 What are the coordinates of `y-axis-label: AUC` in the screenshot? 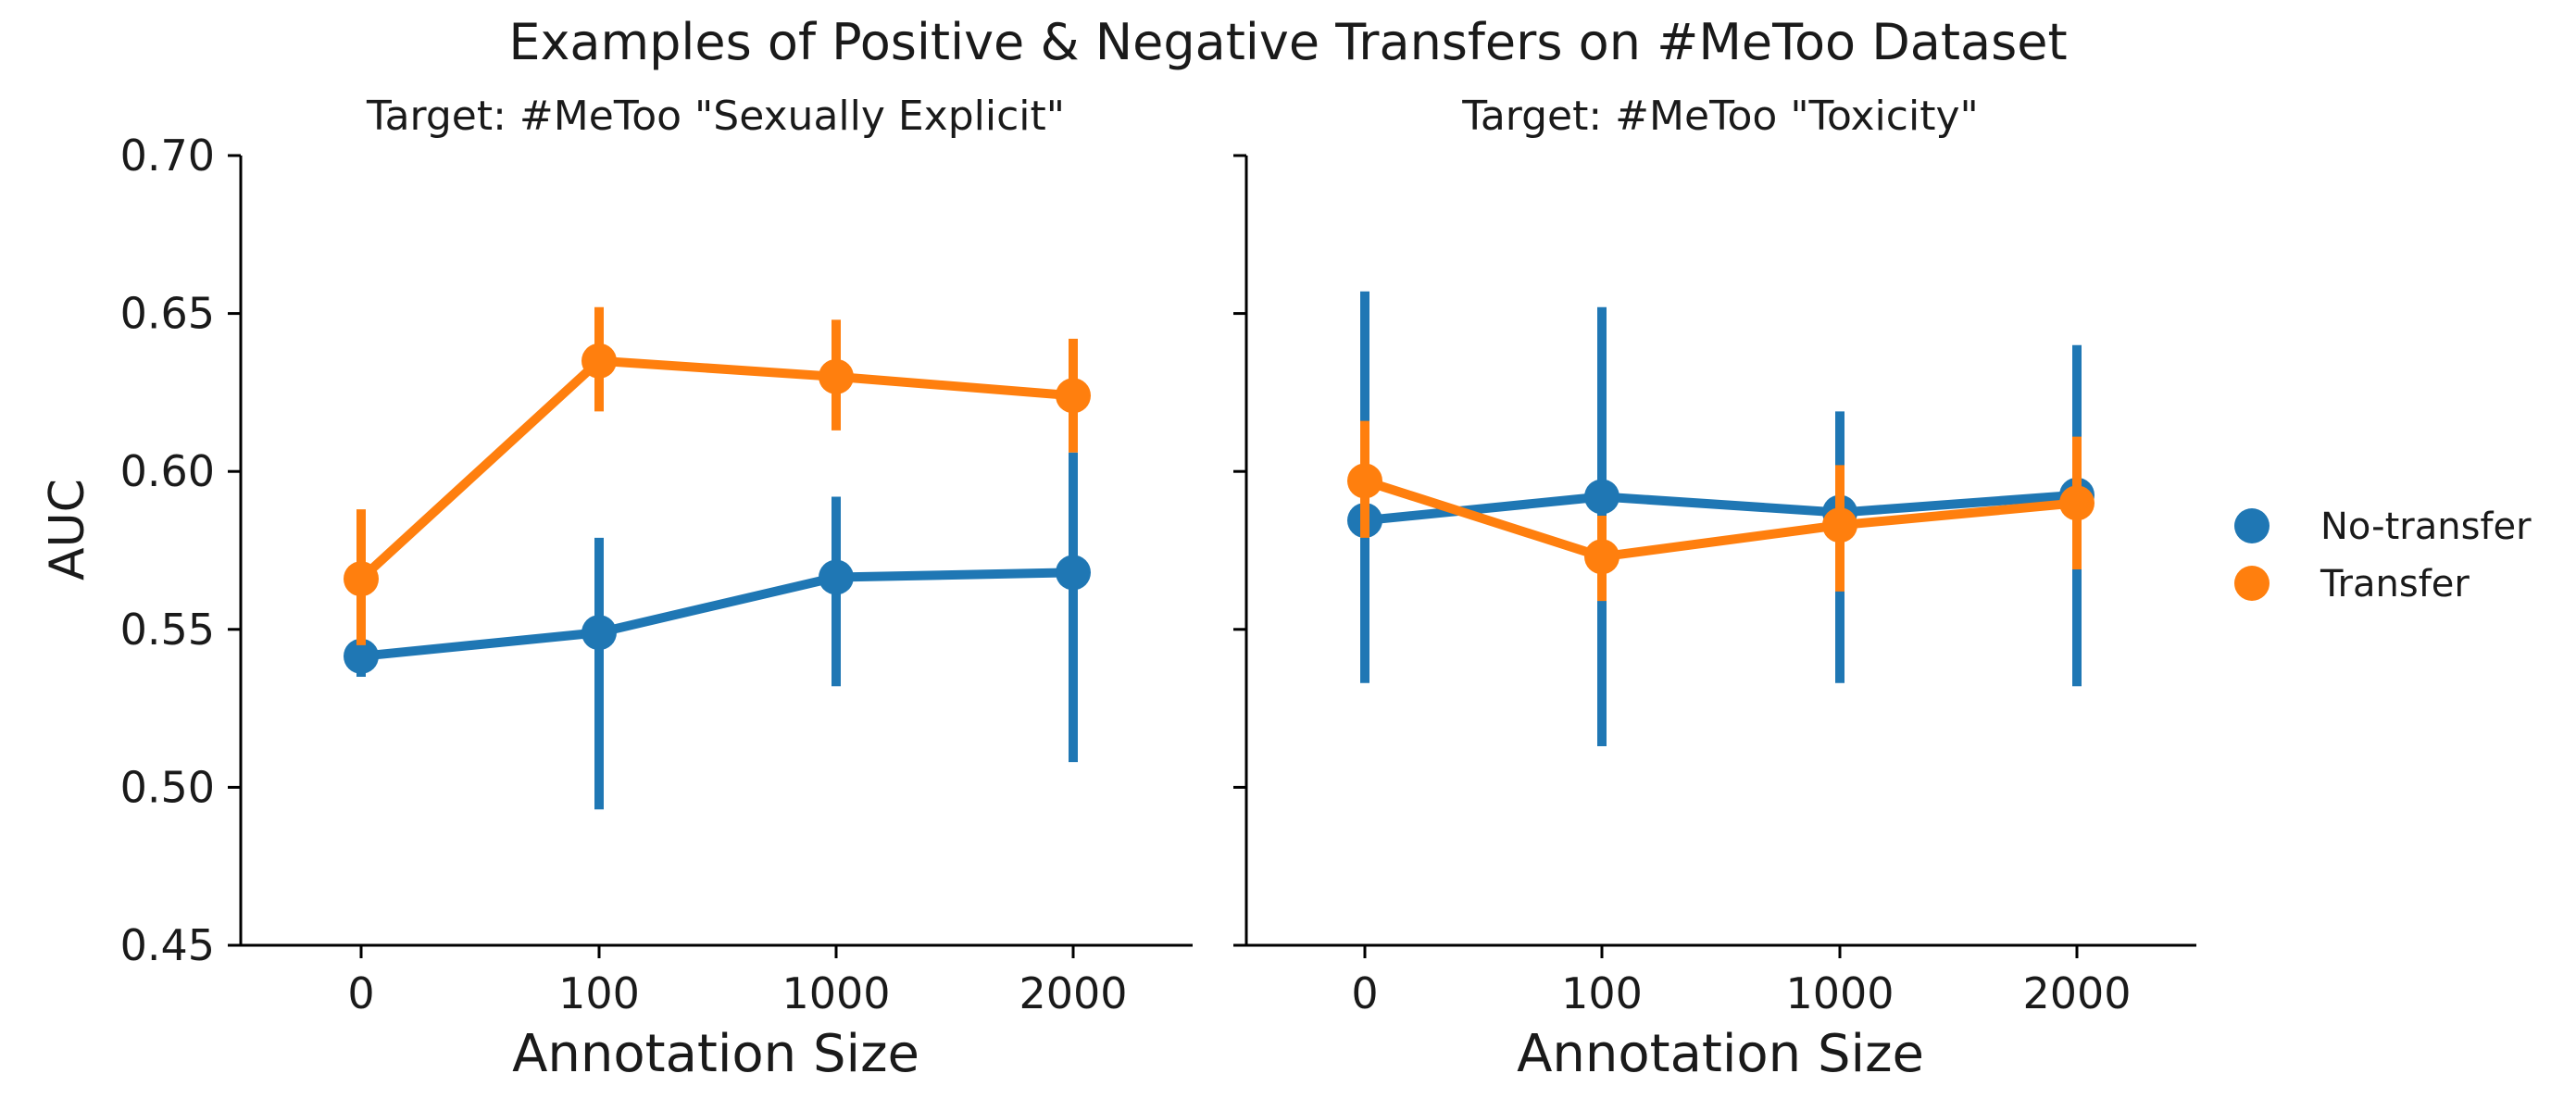 It's located at (67, 529).